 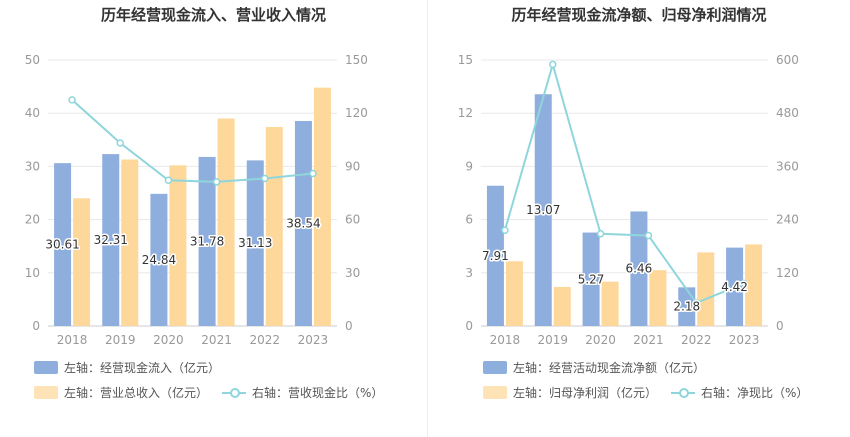 I want to click on chart-title-left: 历年经营现金流入、营业收入情况, so click(x=213, y=15).